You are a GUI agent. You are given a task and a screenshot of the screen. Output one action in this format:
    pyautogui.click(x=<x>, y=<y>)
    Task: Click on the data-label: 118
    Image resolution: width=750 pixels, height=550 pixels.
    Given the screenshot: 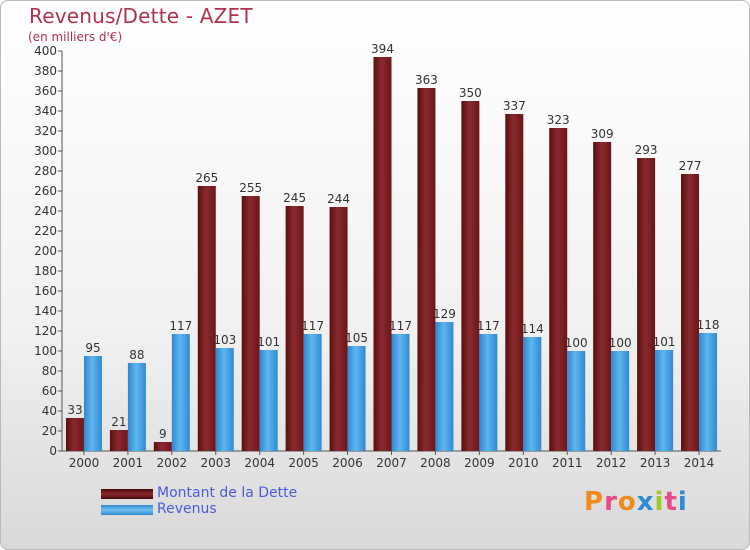 What is the action you would take?
    pyautogui.click(x=708, y=325)
    